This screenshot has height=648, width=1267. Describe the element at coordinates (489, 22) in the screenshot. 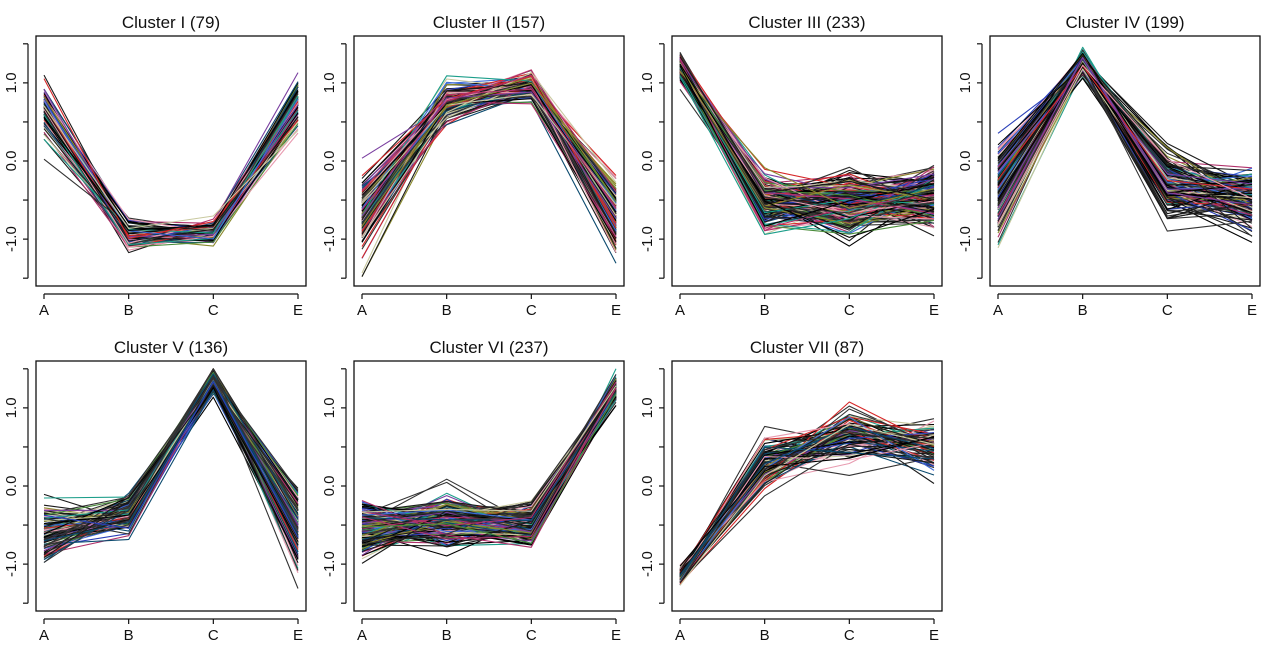

I see `chart-title: Cluster II (157)` at that location.